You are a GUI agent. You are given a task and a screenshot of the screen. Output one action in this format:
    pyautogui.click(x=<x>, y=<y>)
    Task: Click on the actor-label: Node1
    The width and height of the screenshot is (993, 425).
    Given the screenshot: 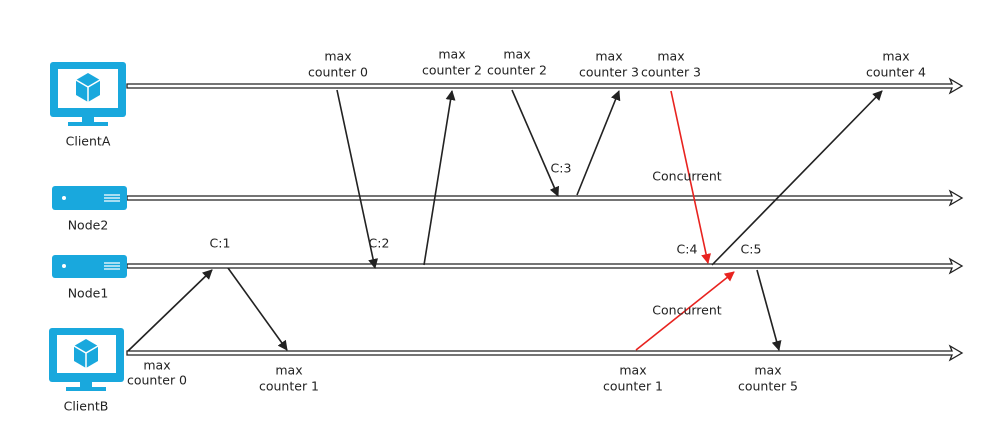 What is the action you would take?
    pyautogui.click(x=88, y=293)
    